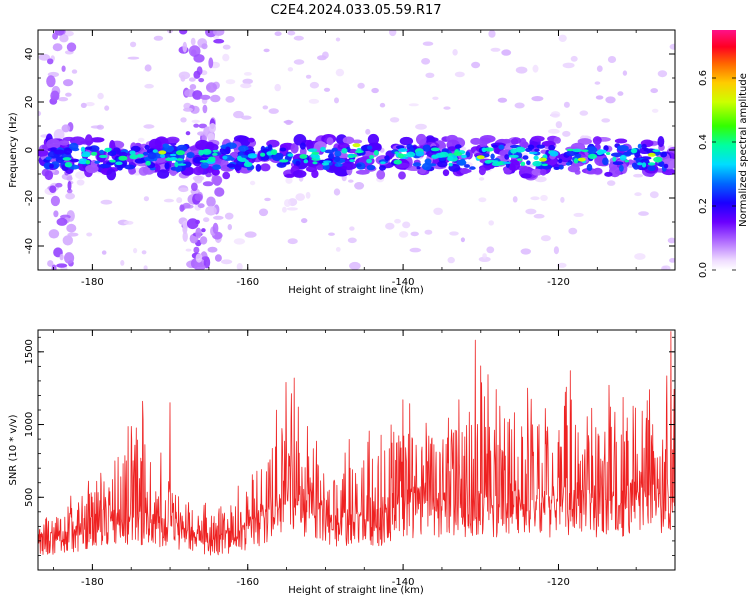 The image size is (750, 604). Describe the element at coordinates (29, 198) in the screenshot. I see `y-tick-label: -20` at that location.